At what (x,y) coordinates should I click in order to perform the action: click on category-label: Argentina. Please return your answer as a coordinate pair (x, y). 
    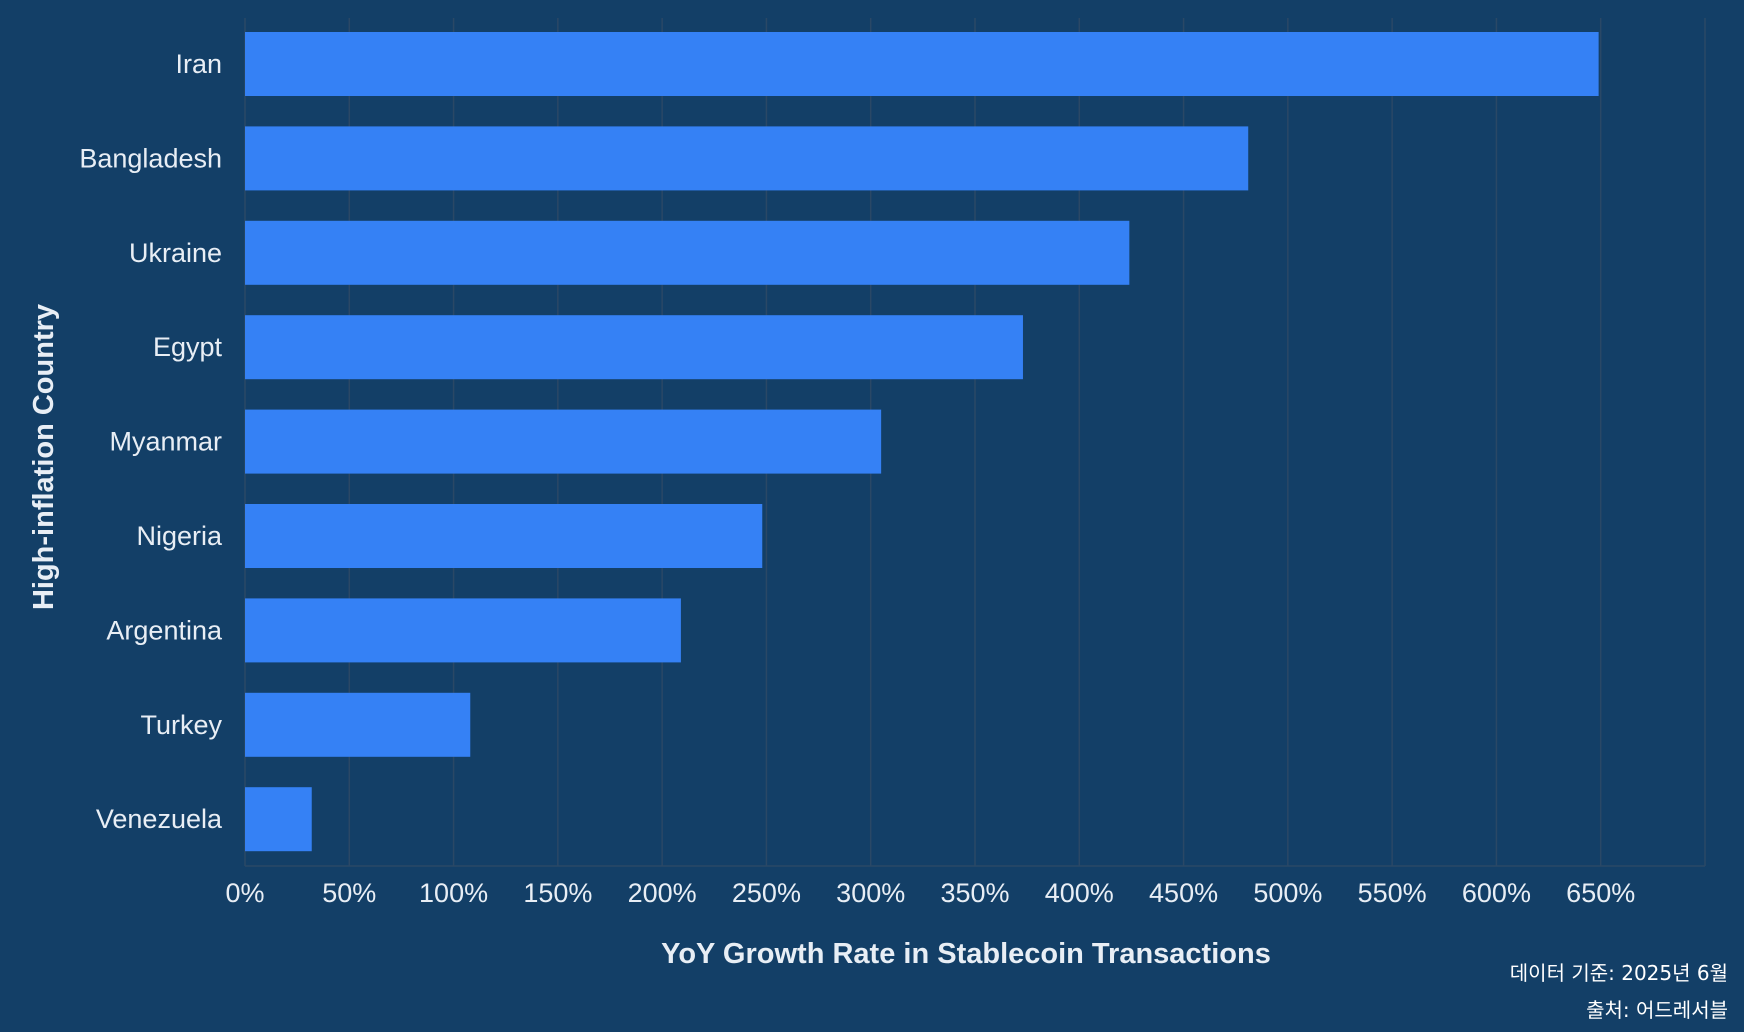
    Looking at the image, I should click on (164, 630).